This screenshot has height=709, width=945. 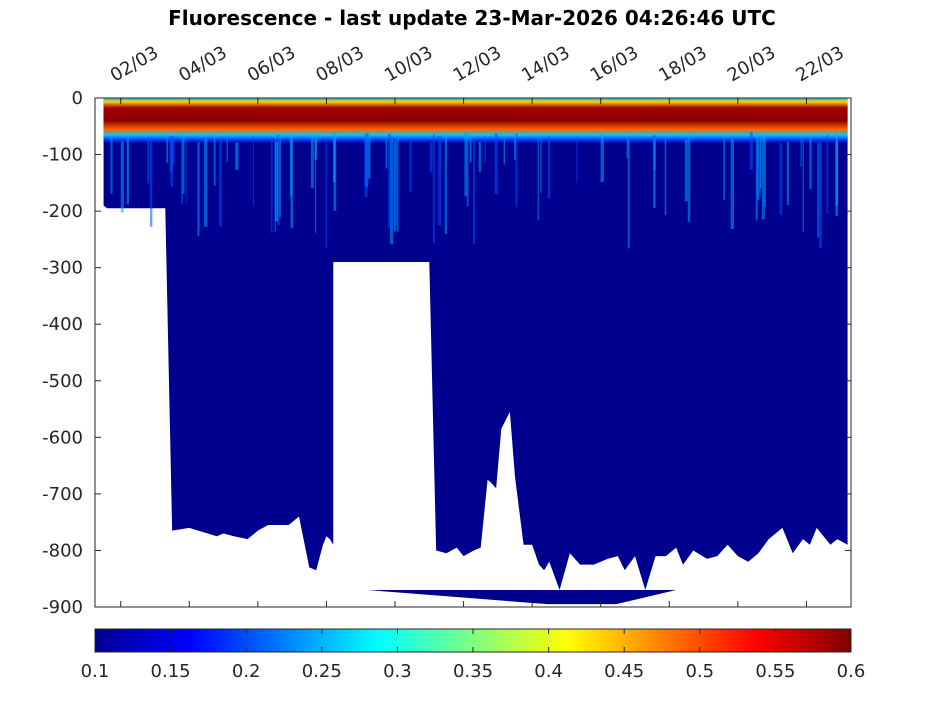 I want to click on deep-profile-fill, so click(x=522, y=597).